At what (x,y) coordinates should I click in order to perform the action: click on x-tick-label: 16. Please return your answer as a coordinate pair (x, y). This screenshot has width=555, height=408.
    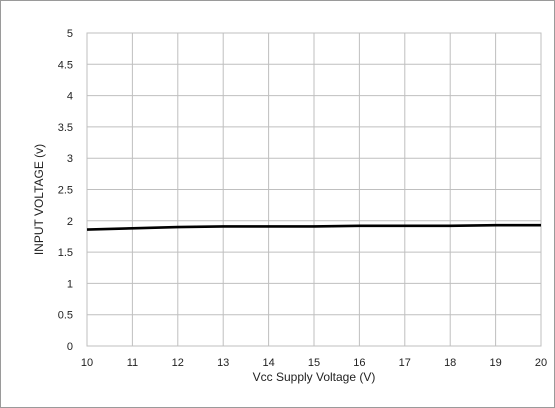
    Looking at the image, I should click on (359, 363).